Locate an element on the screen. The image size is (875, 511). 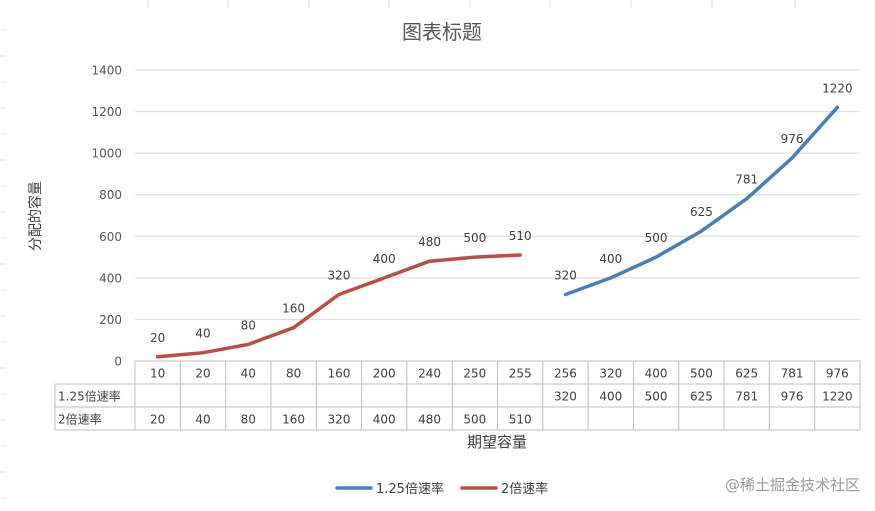
data-label: 510 is located at coordinates (520, 236).